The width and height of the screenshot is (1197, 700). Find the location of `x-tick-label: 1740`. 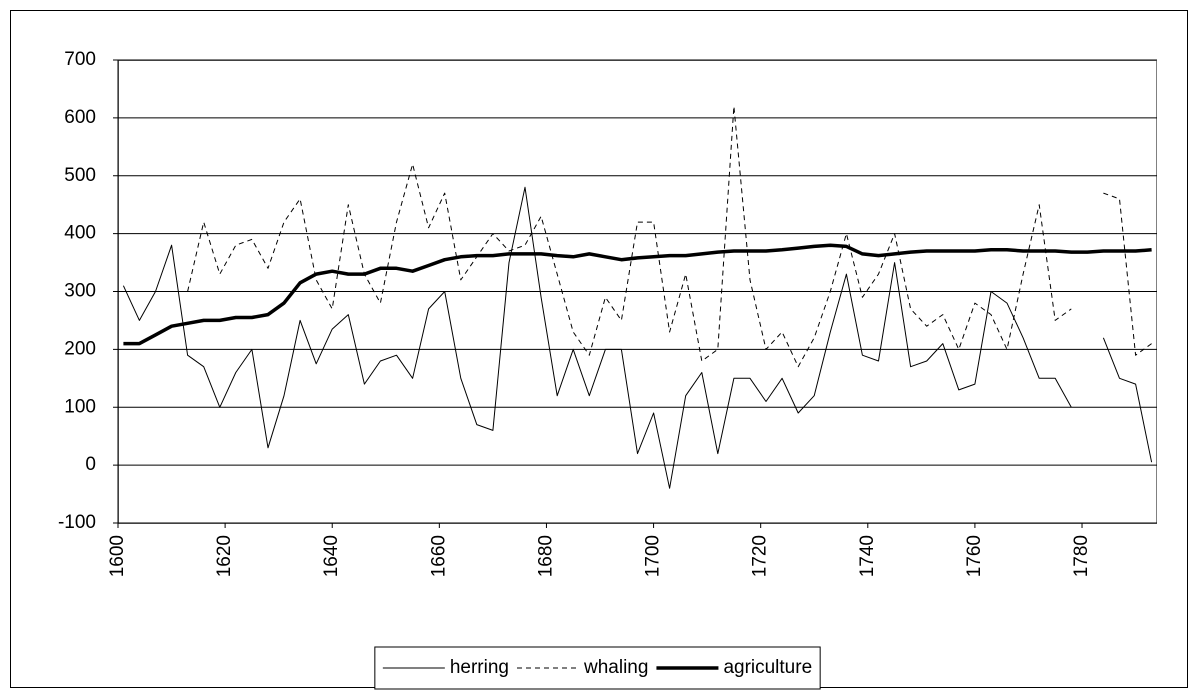

x-tick-label: 1740 is located at coordinates (867, 556).